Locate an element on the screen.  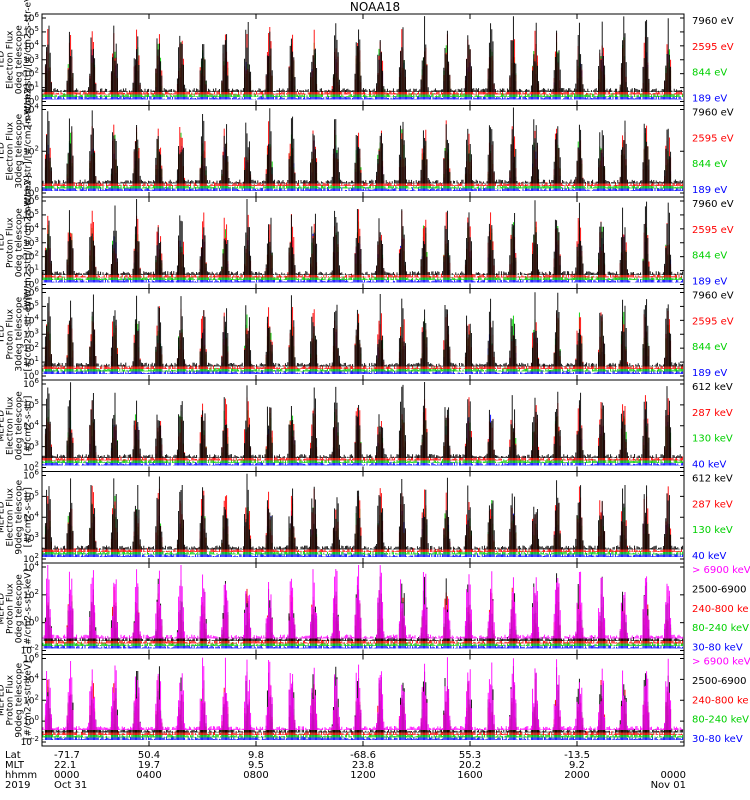
x-row-value: 19.7 is located at coordinates (149, 765).